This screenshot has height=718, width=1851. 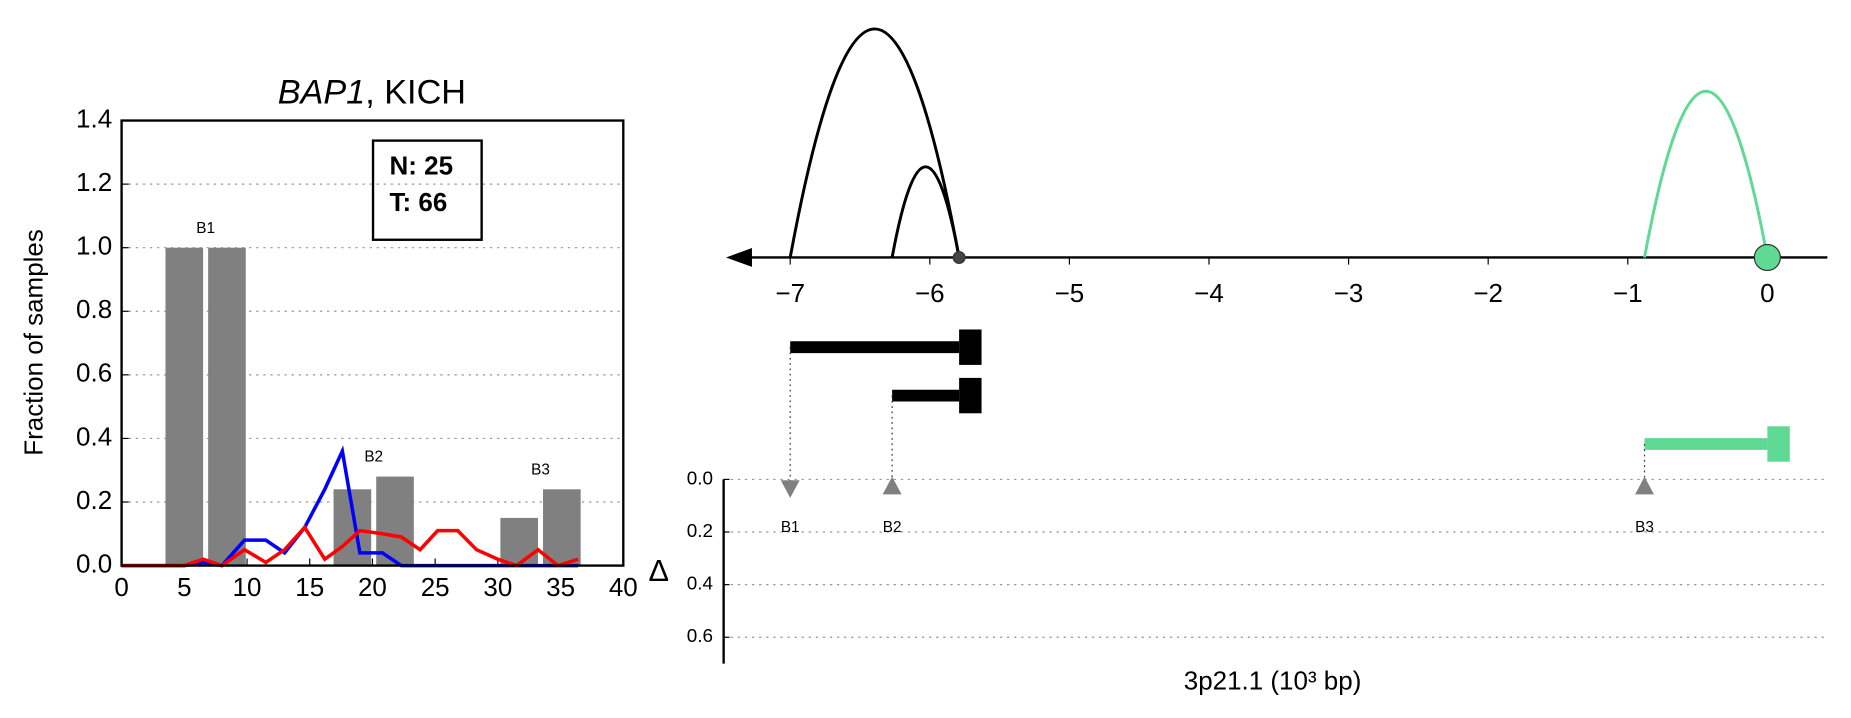 I want to click on x-tick-label: −3, so click(x=1349, y=293).